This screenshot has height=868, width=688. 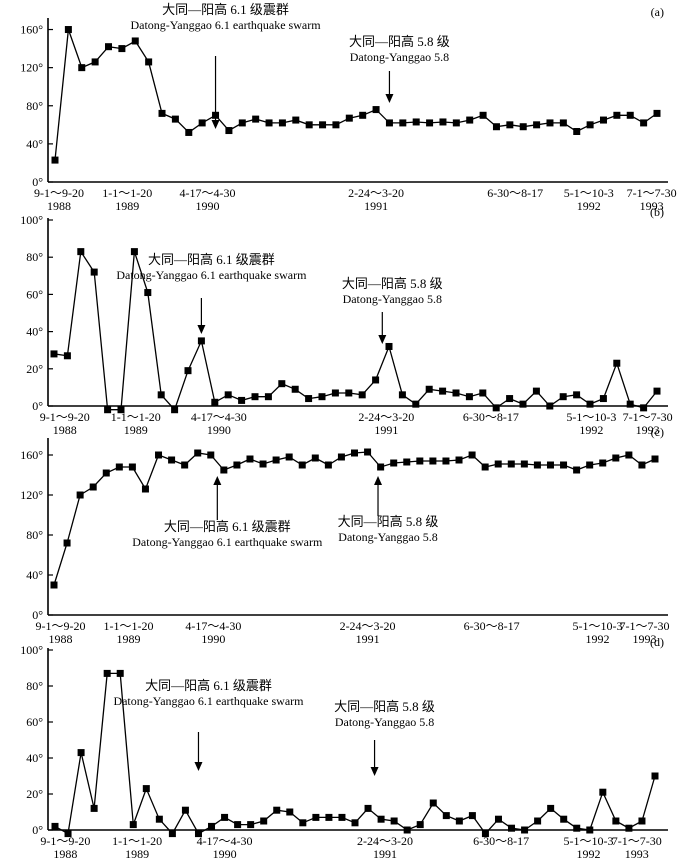 What do you see at coordinates (34, 575) in the screenshot?
I see `y-tick-label: 40°` at bounding box center [34, 575].